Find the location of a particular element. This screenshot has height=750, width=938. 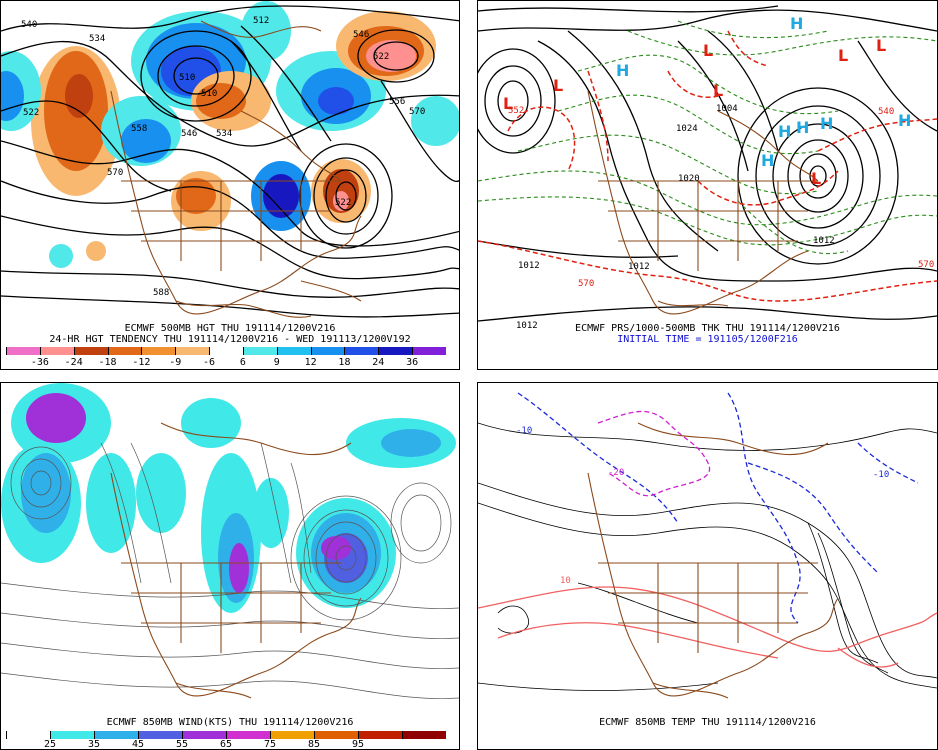

contour-label: 510 is located at coordinates (187, 78).